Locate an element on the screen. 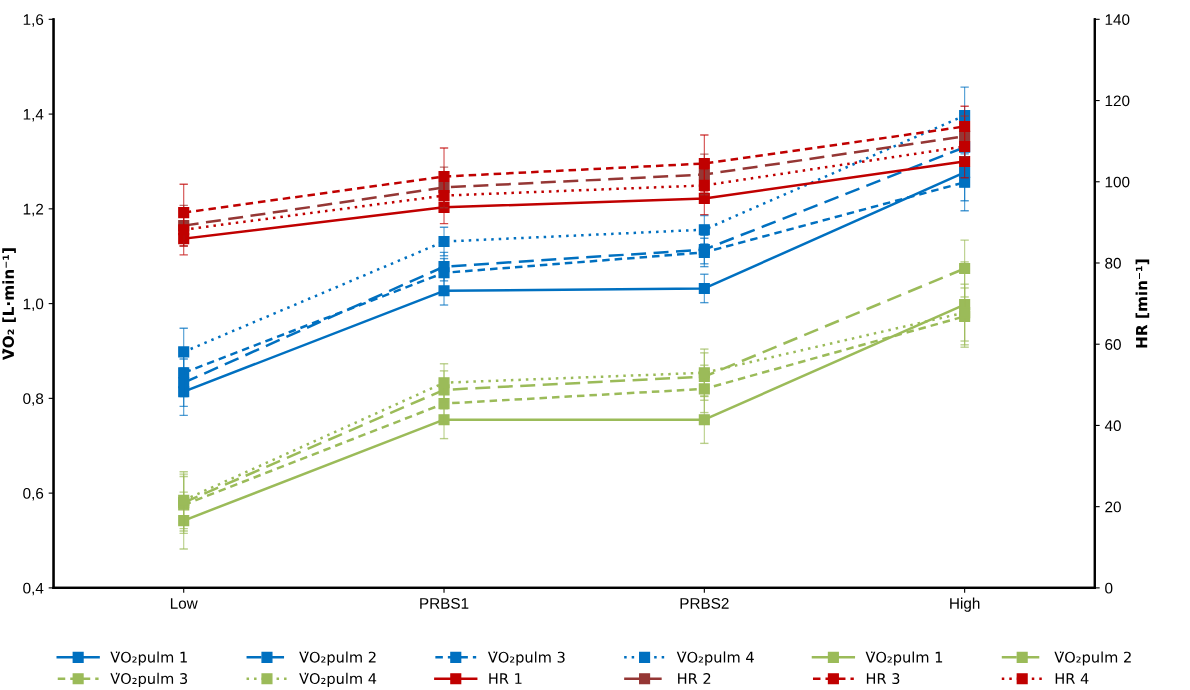  x-tick-label: PRBS1 is located at coordinates (444, 603).